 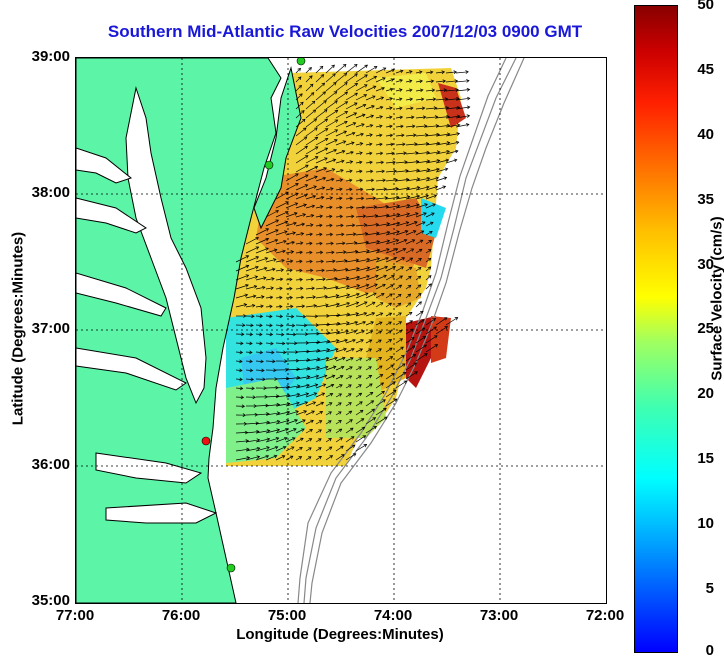 What do you see at coordinates (656, 329) in the screenshot?
I see `colorbar` at bounding box center [656, 329].